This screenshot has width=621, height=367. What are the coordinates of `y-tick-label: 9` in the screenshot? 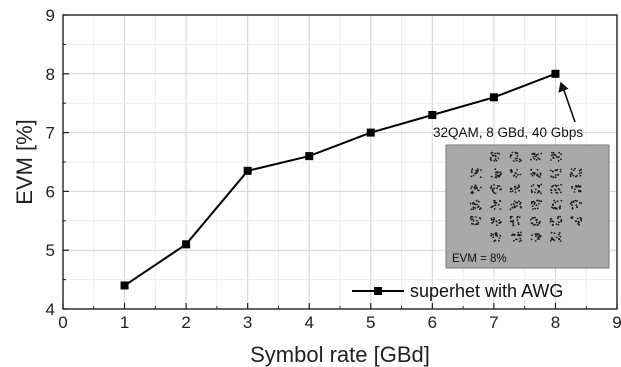 It's located at (50, 15).